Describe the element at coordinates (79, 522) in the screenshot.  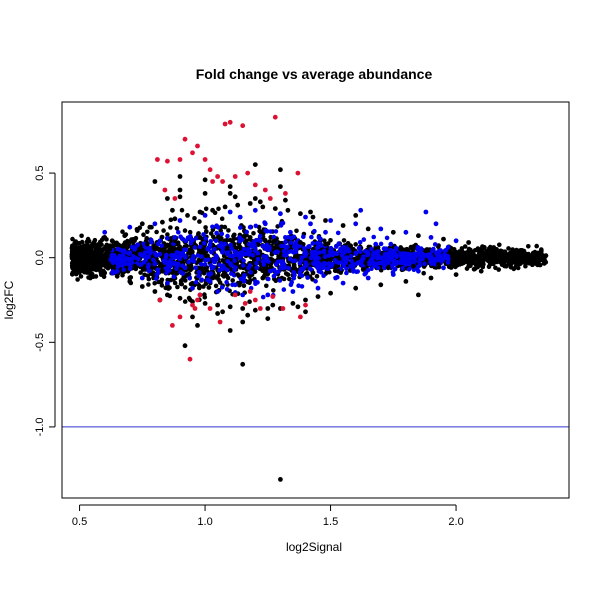
I see `x-tick-label: 0.5` at that location.